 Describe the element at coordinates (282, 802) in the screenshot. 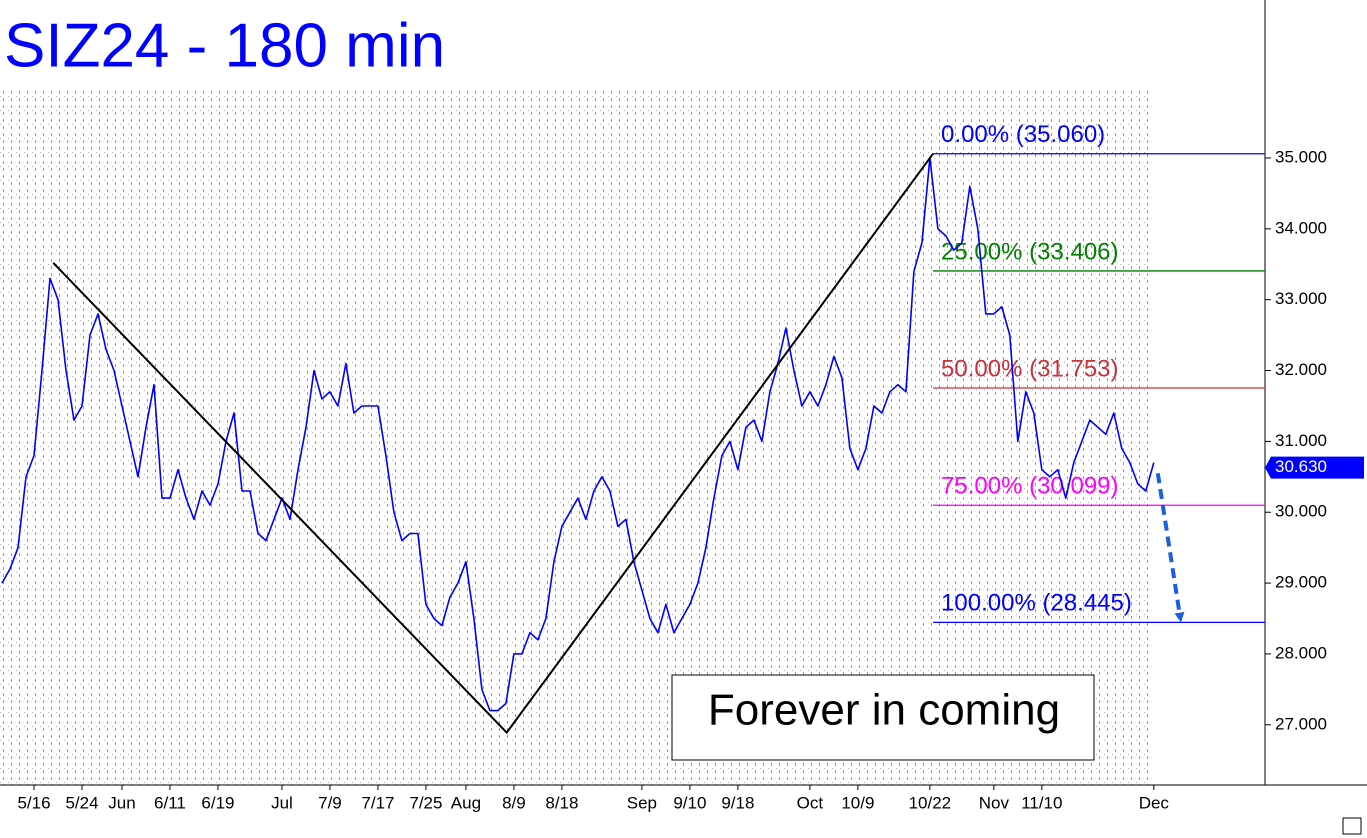

I see `x-tick-label: Jul` at that location.